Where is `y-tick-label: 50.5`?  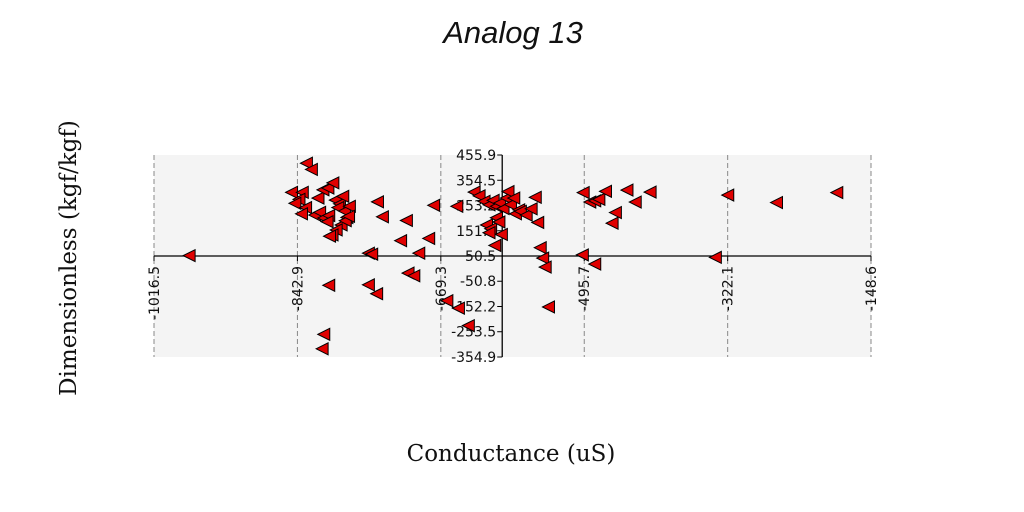
y-tick-label: 50.5 is located at coordinates (480, 257).